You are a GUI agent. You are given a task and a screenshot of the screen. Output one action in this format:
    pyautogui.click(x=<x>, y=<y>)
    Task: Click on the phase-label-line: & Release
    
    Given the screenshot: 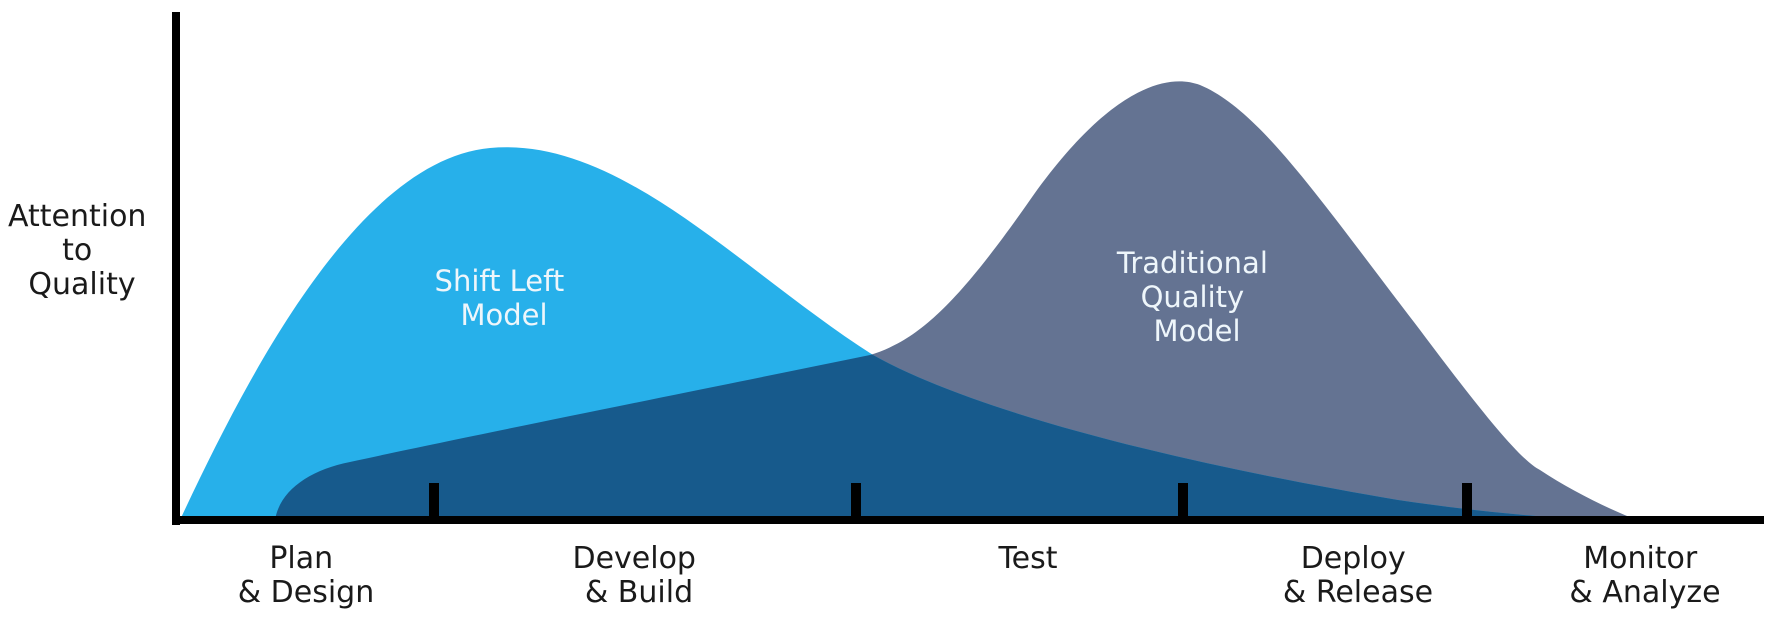 What is the action you would take?
    pyautogui.click(x=1358, y=592)
    